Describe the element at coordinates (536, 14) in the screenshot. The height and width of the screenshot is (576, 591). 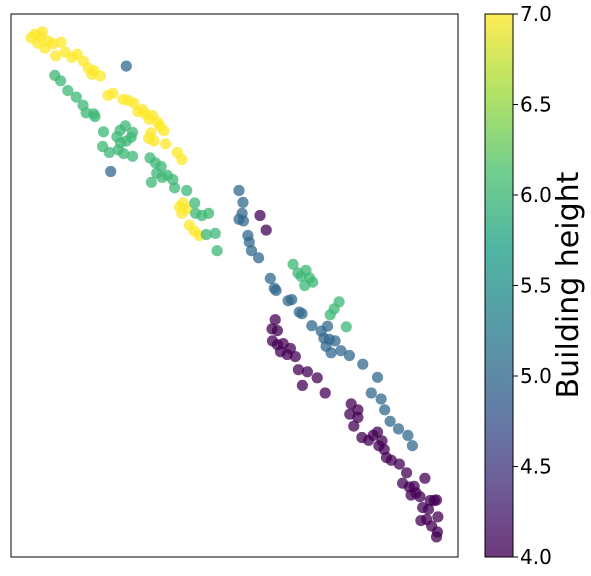
I see `colorbar-tick-label: 7.0` at that location.